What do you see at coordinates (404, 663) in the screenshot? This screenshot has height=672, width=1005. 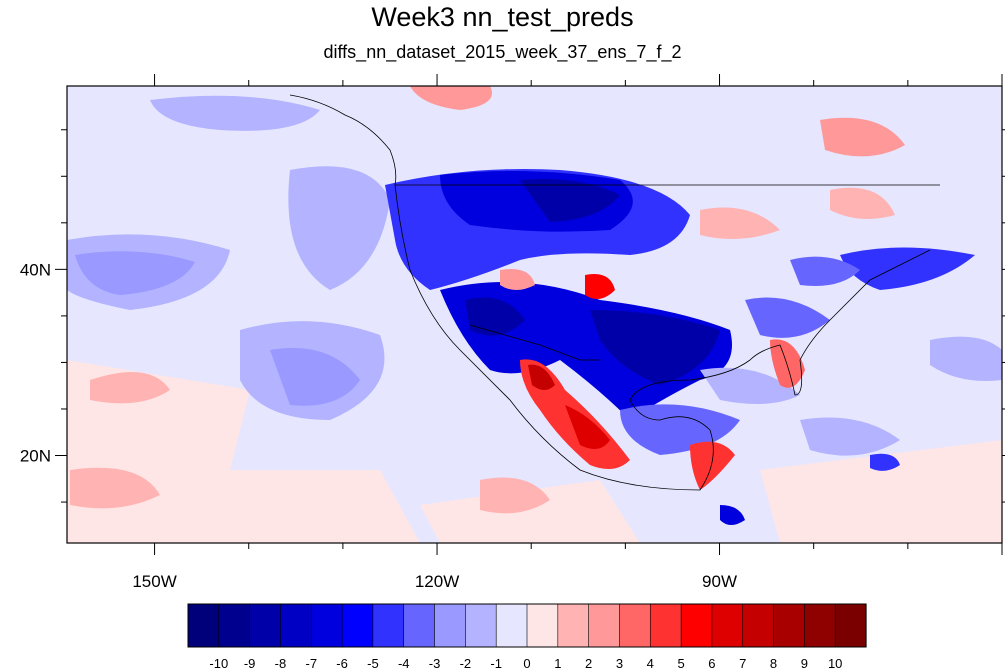 I see `colorbar-label: -4` at bounding box center [404, 663].